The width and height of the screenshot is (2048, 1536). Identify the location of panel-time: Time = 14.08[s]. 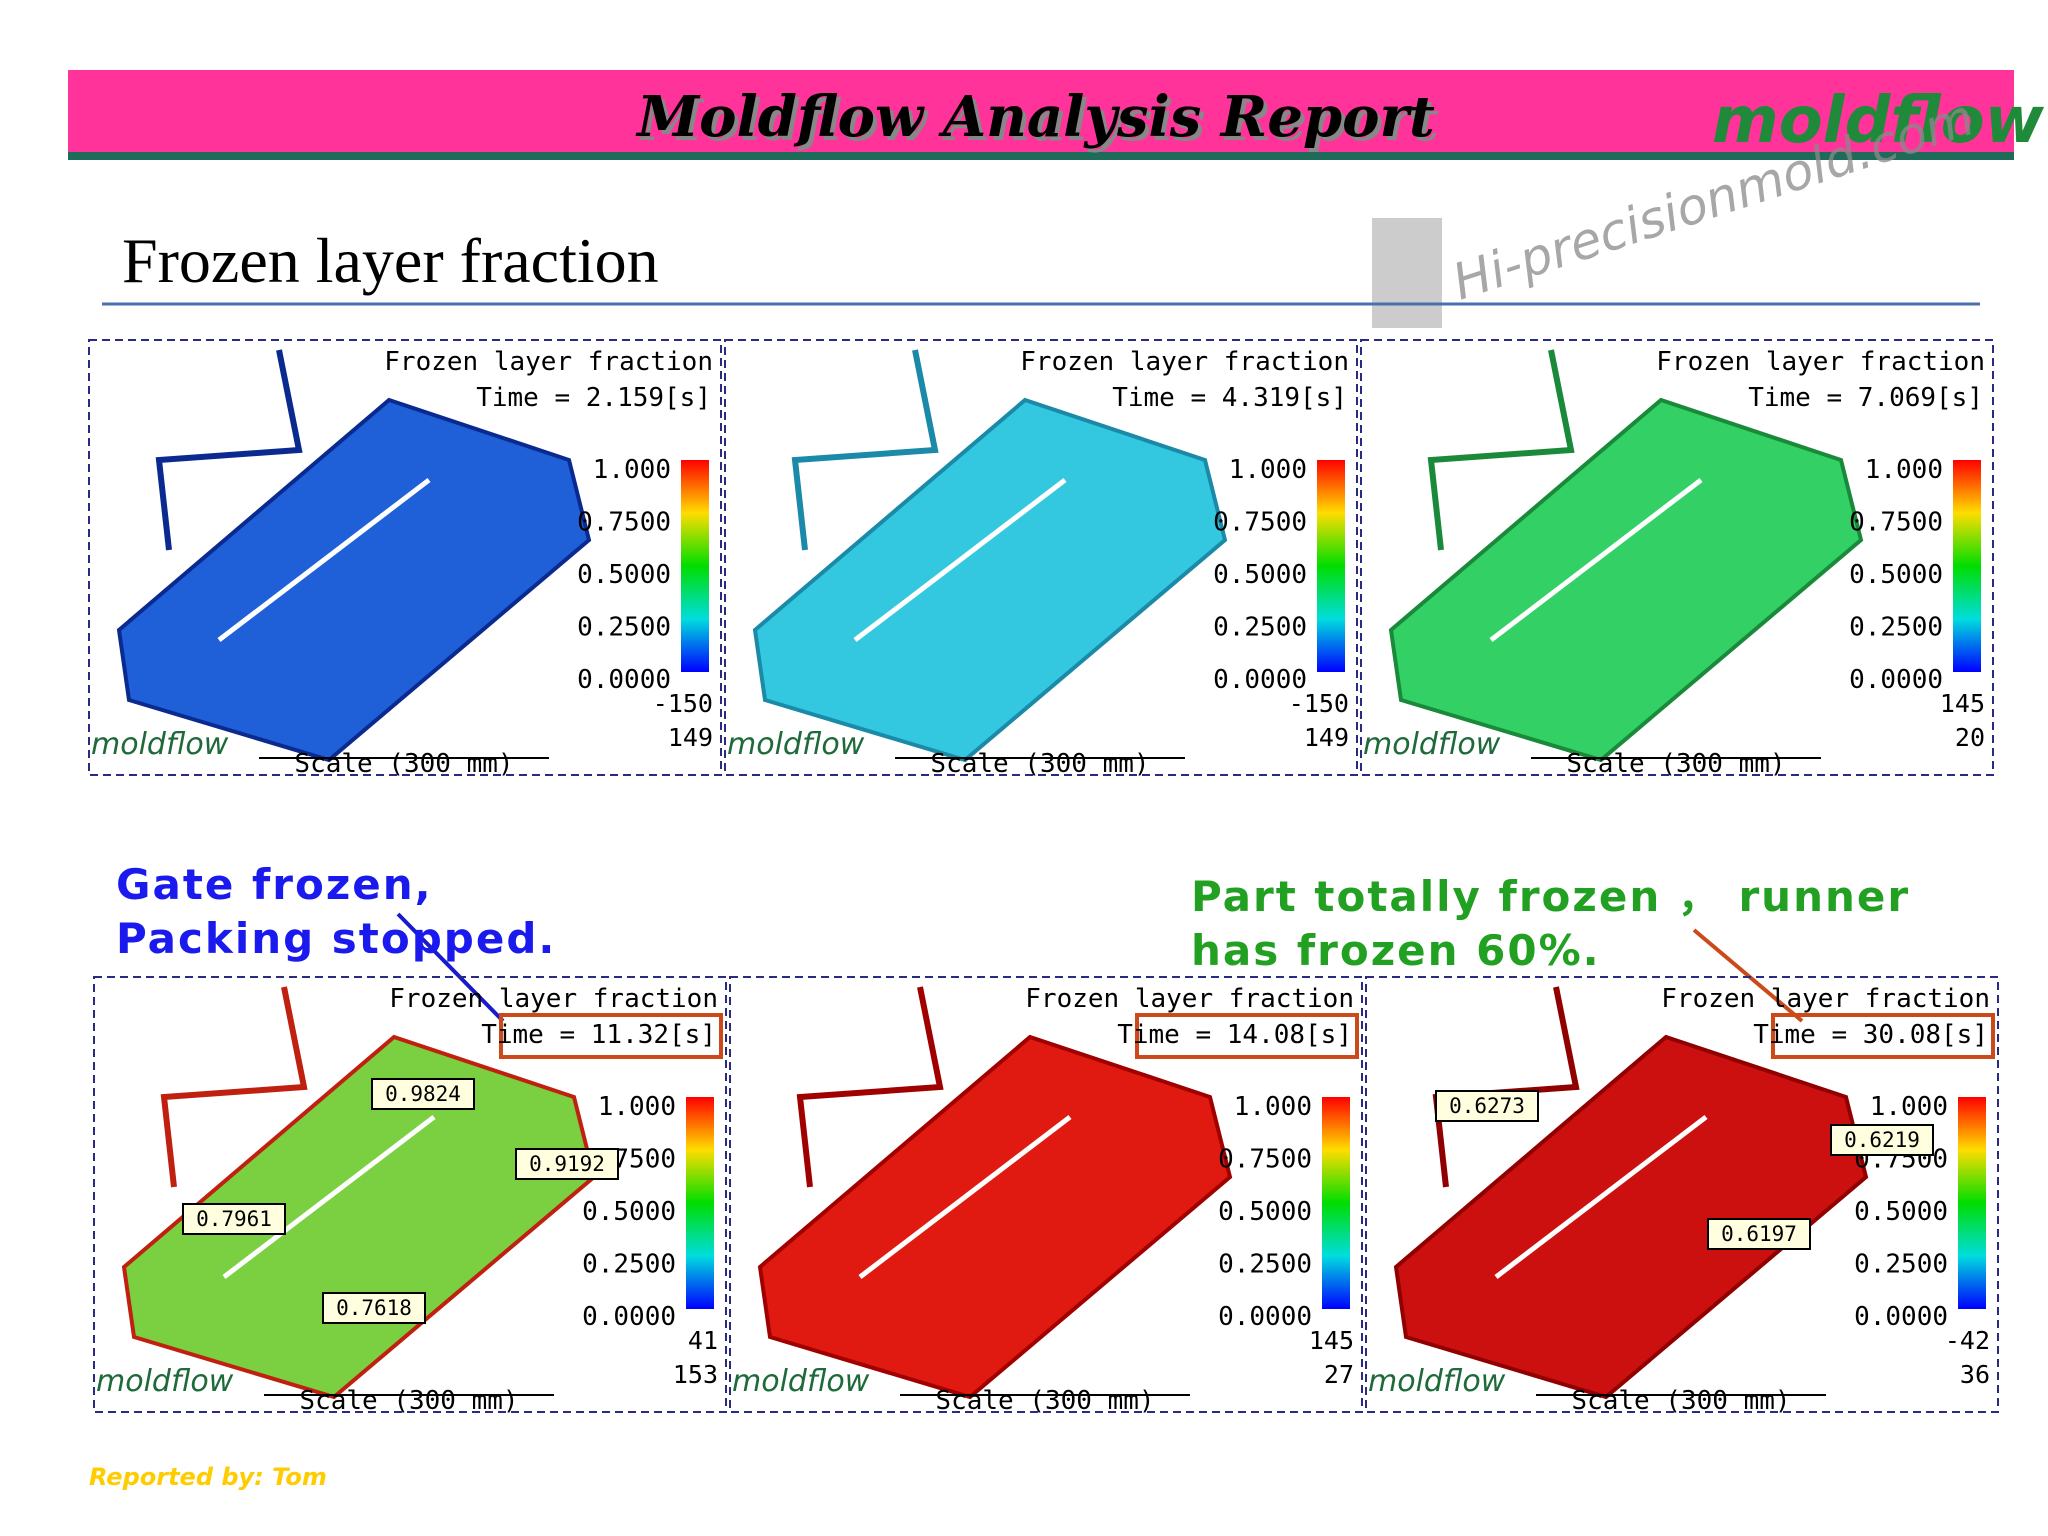
(1234, 1035).